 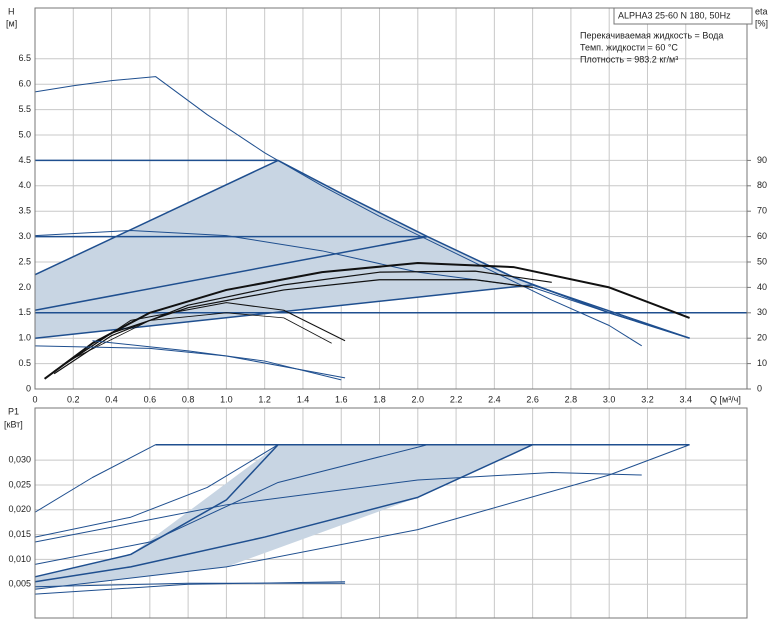 I want to click on y-tick-label: 5.5, so click(x=24, y=109).